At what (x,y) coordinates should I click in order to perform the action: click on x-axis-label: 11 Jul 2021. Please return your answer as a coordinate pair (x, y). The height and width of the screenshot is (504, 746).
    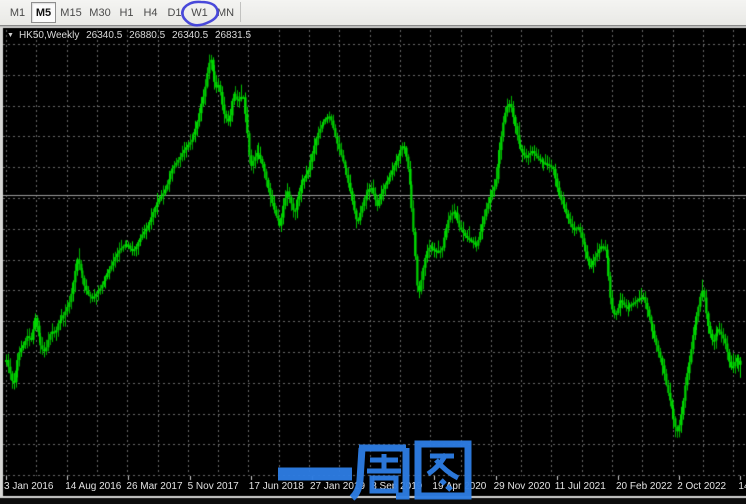
    Looking at the image, I should click on (580, 486).